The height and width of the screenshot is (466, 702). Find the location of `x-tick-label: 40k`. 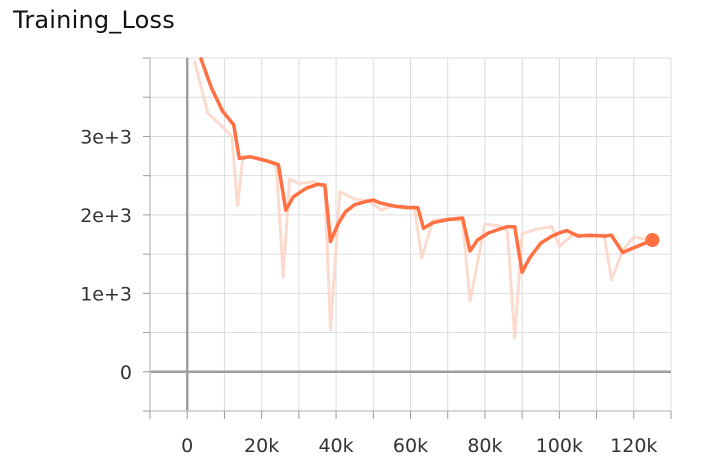

x-tick-label: 40k is located at coordinates (335, 446).